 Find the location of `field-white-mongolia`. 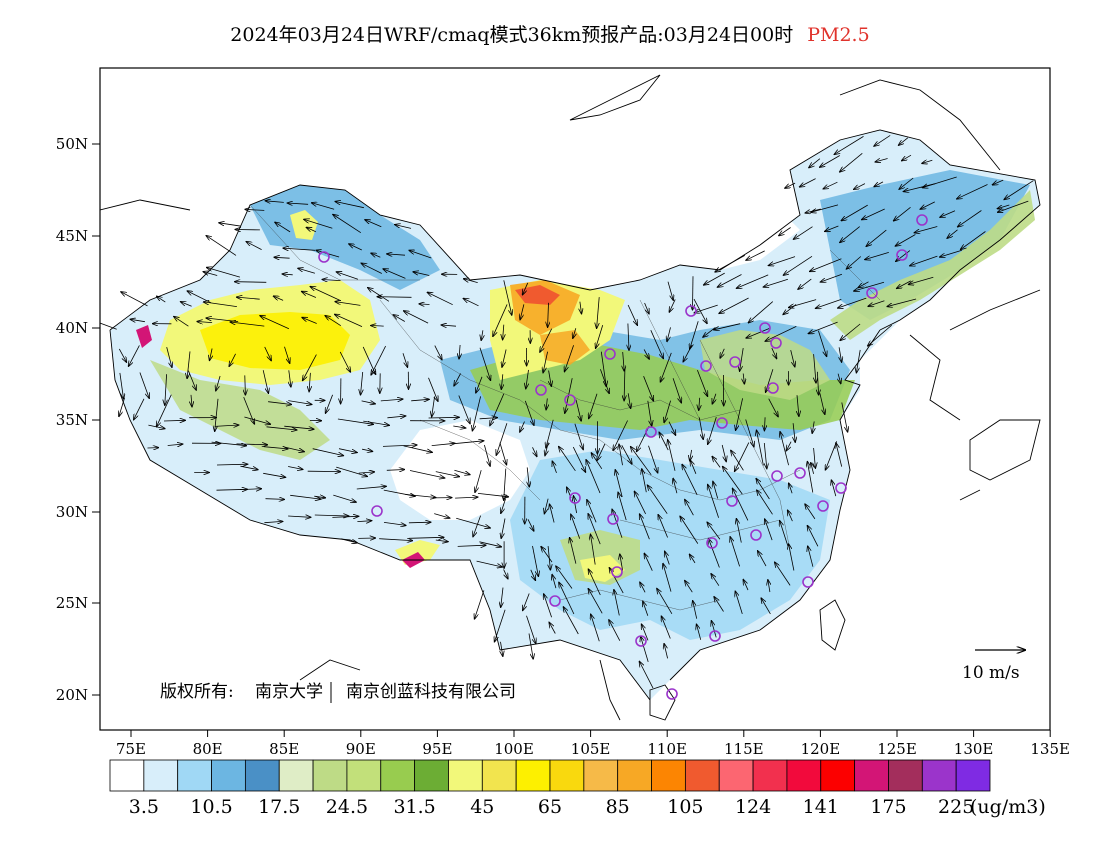

field-white-mongolia is located at coordinates (710, 242).